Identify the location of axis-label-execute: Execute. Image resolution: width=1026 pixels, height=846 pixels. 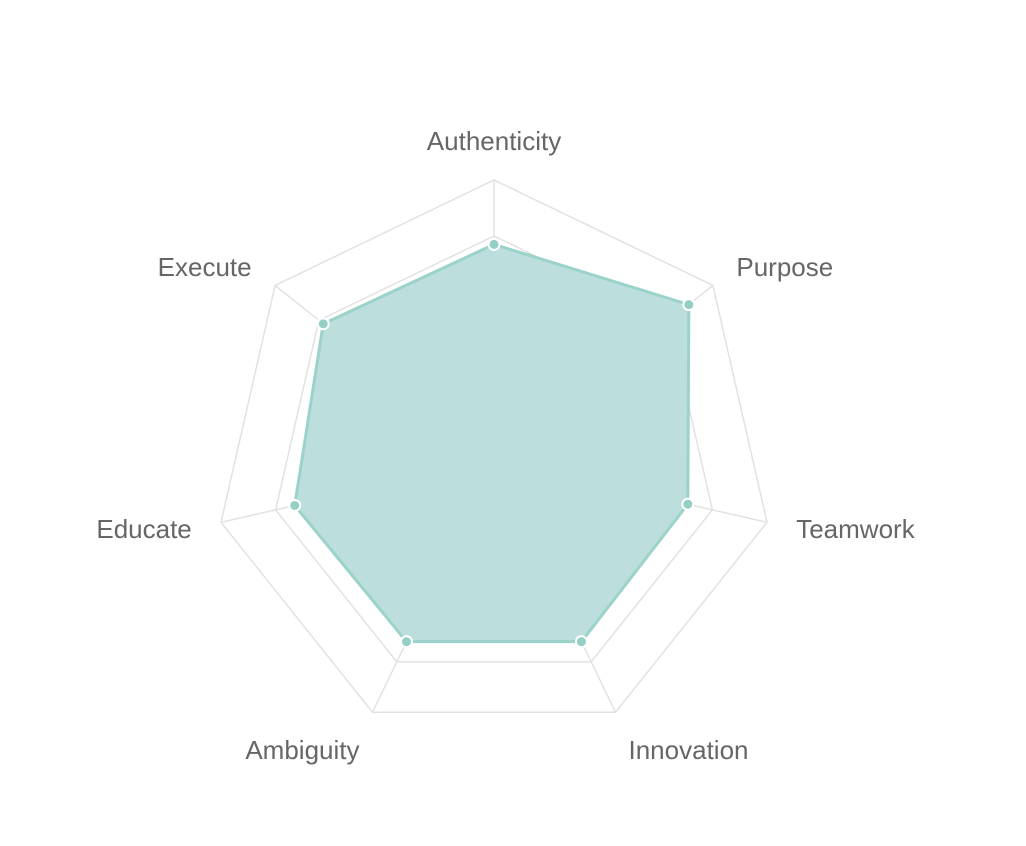
(205, 267).